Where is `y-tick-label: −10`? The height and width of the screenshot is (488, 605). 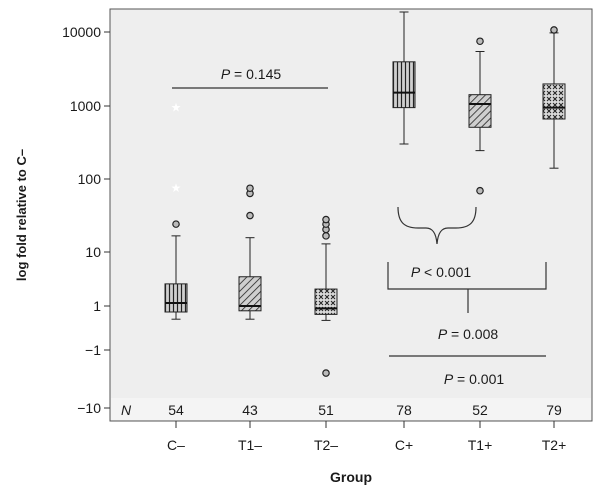
y-tick-label: −10 is located at coordinates (89, 408).